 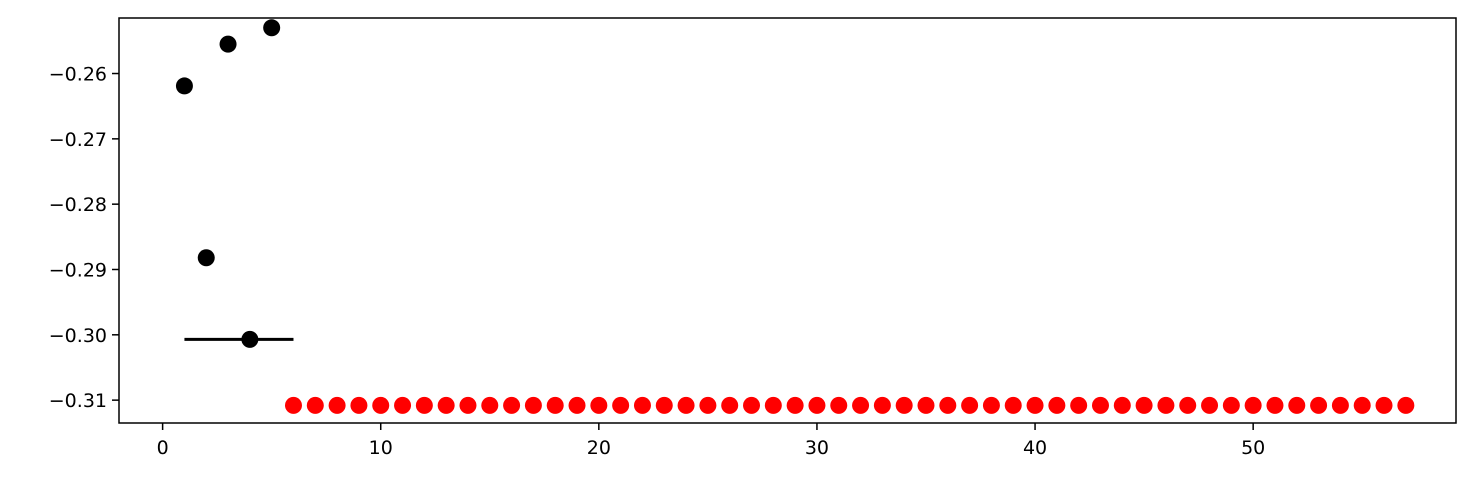 What do you see at coordinates (599, 448) in the screenshot?
I see `x-tick-label-2: 20` at bounding box center [599, 448].